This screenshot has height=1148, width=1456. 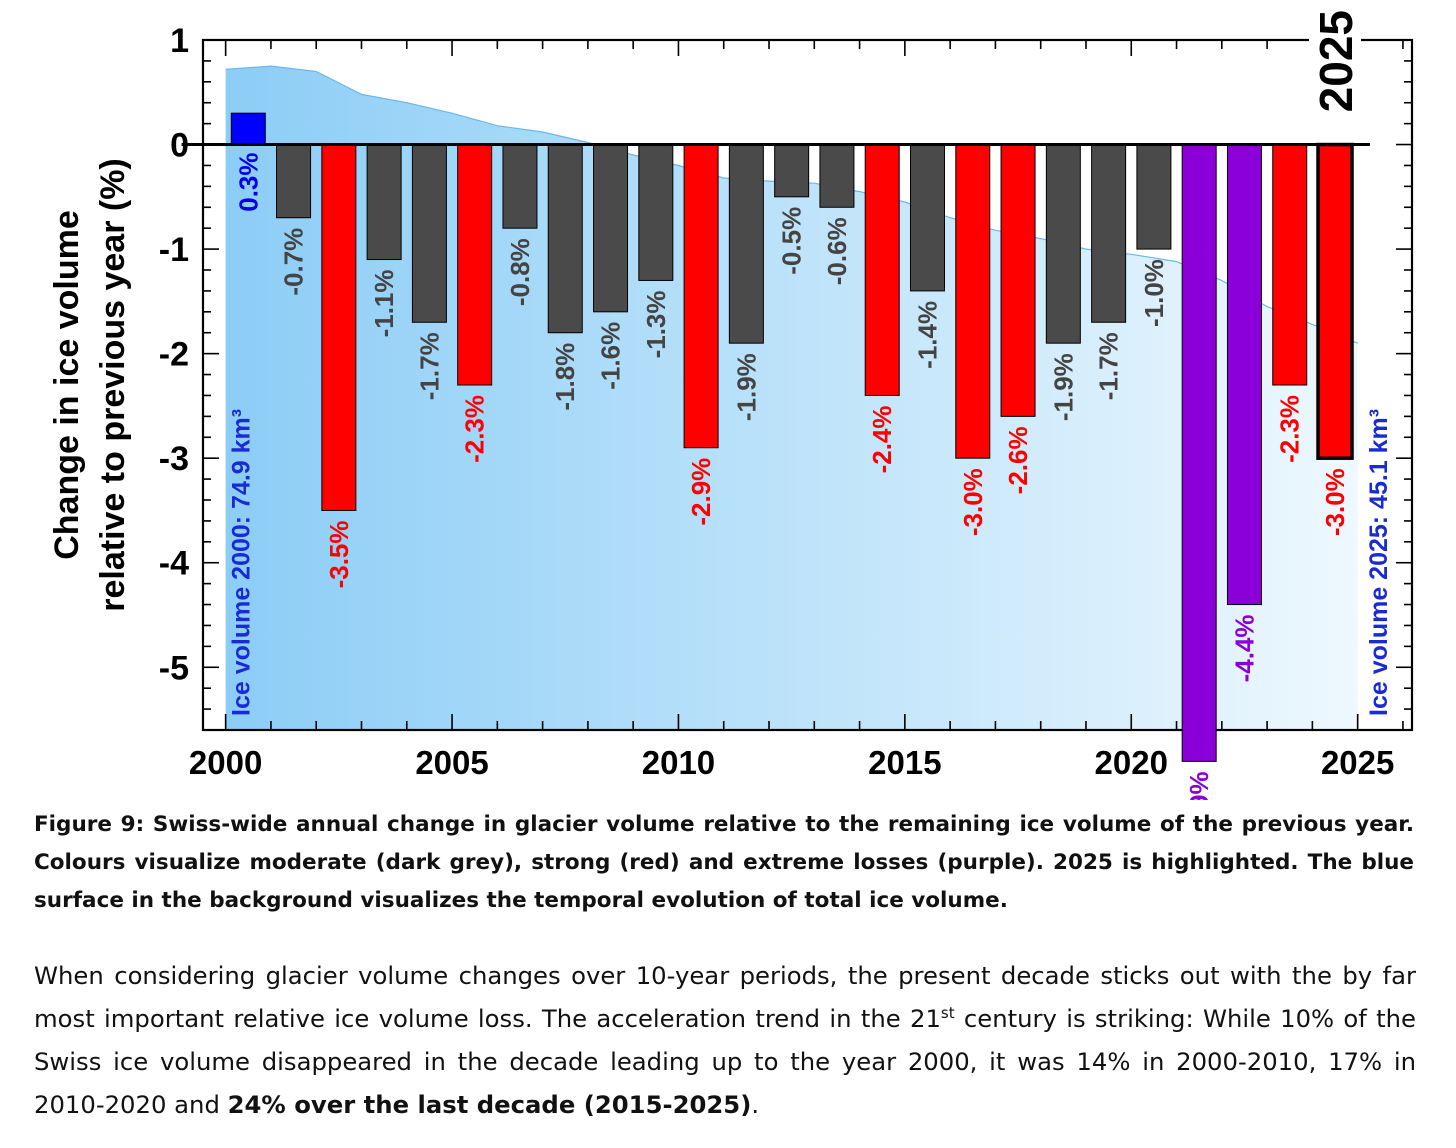 I want to click on bar-value-label-2022: -5.9%, so click(x=1199, y=785).